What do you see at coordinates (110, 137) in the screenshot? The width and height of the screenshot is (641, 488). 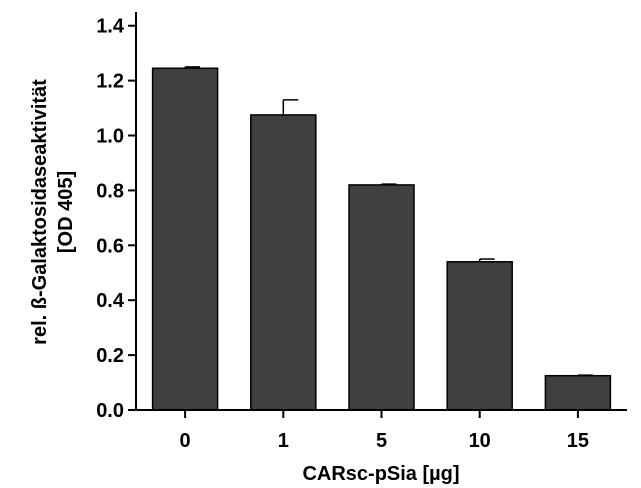 I see `y-tick-label: 1.0` at bounding box center [110, 137].